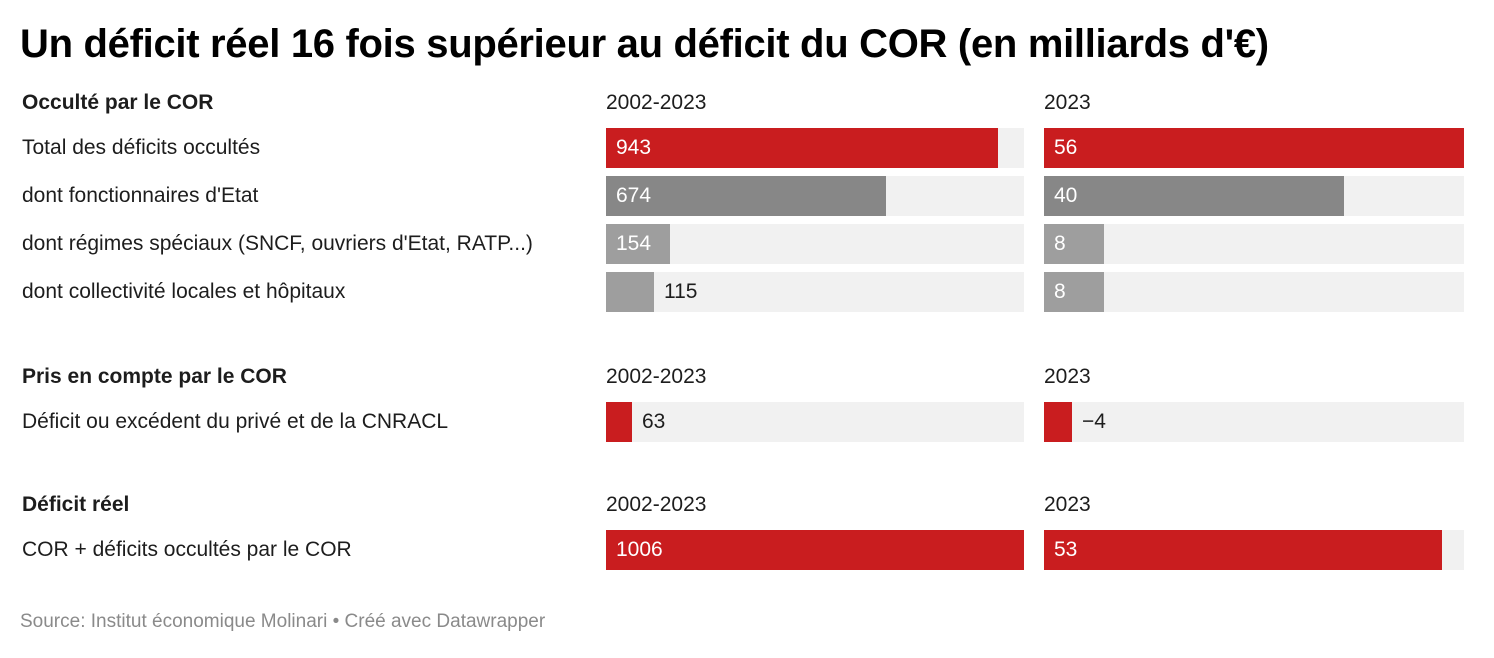  I want to click on section-heading: Occulté par le COR, so click(118, 102).